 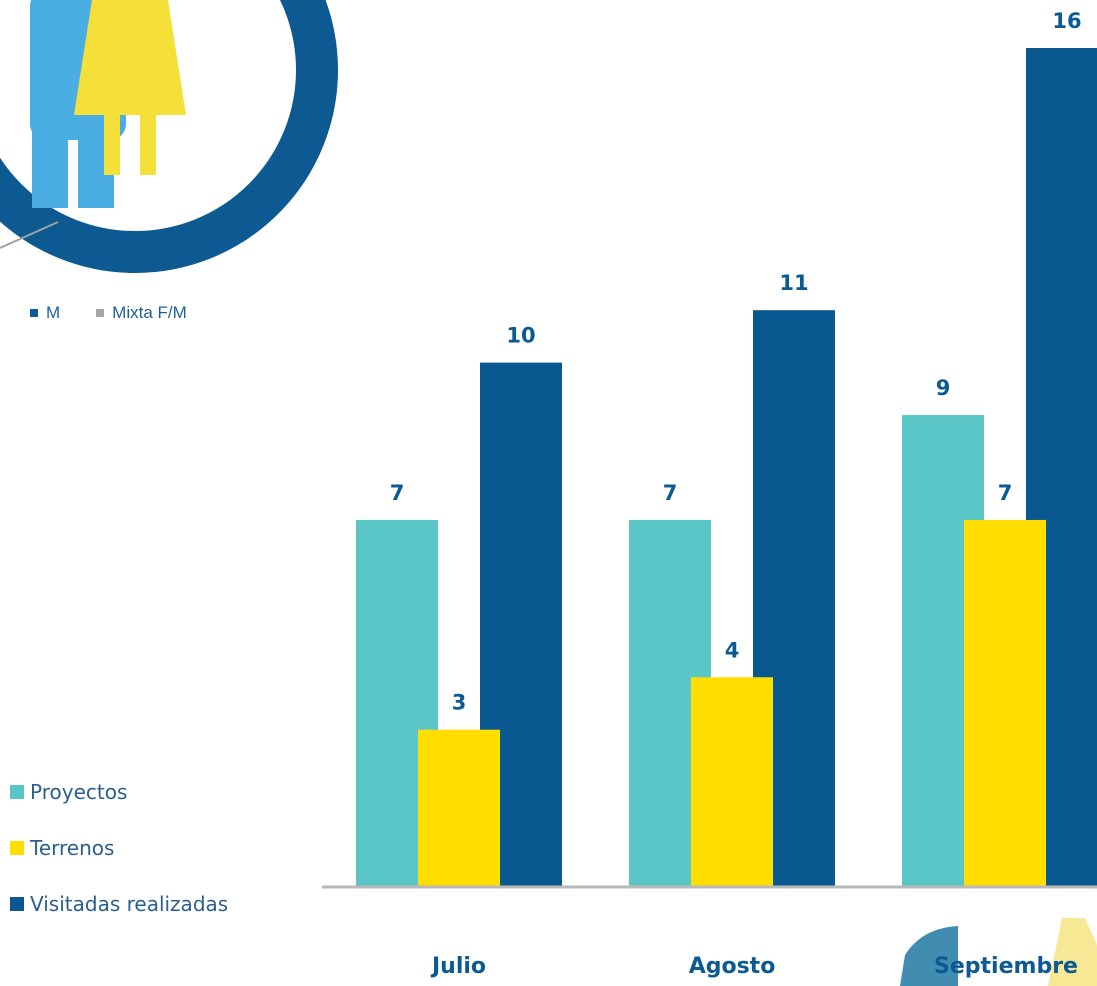 I want to click on top-legend: M Mixta F/M, so click(x=108, y=313).